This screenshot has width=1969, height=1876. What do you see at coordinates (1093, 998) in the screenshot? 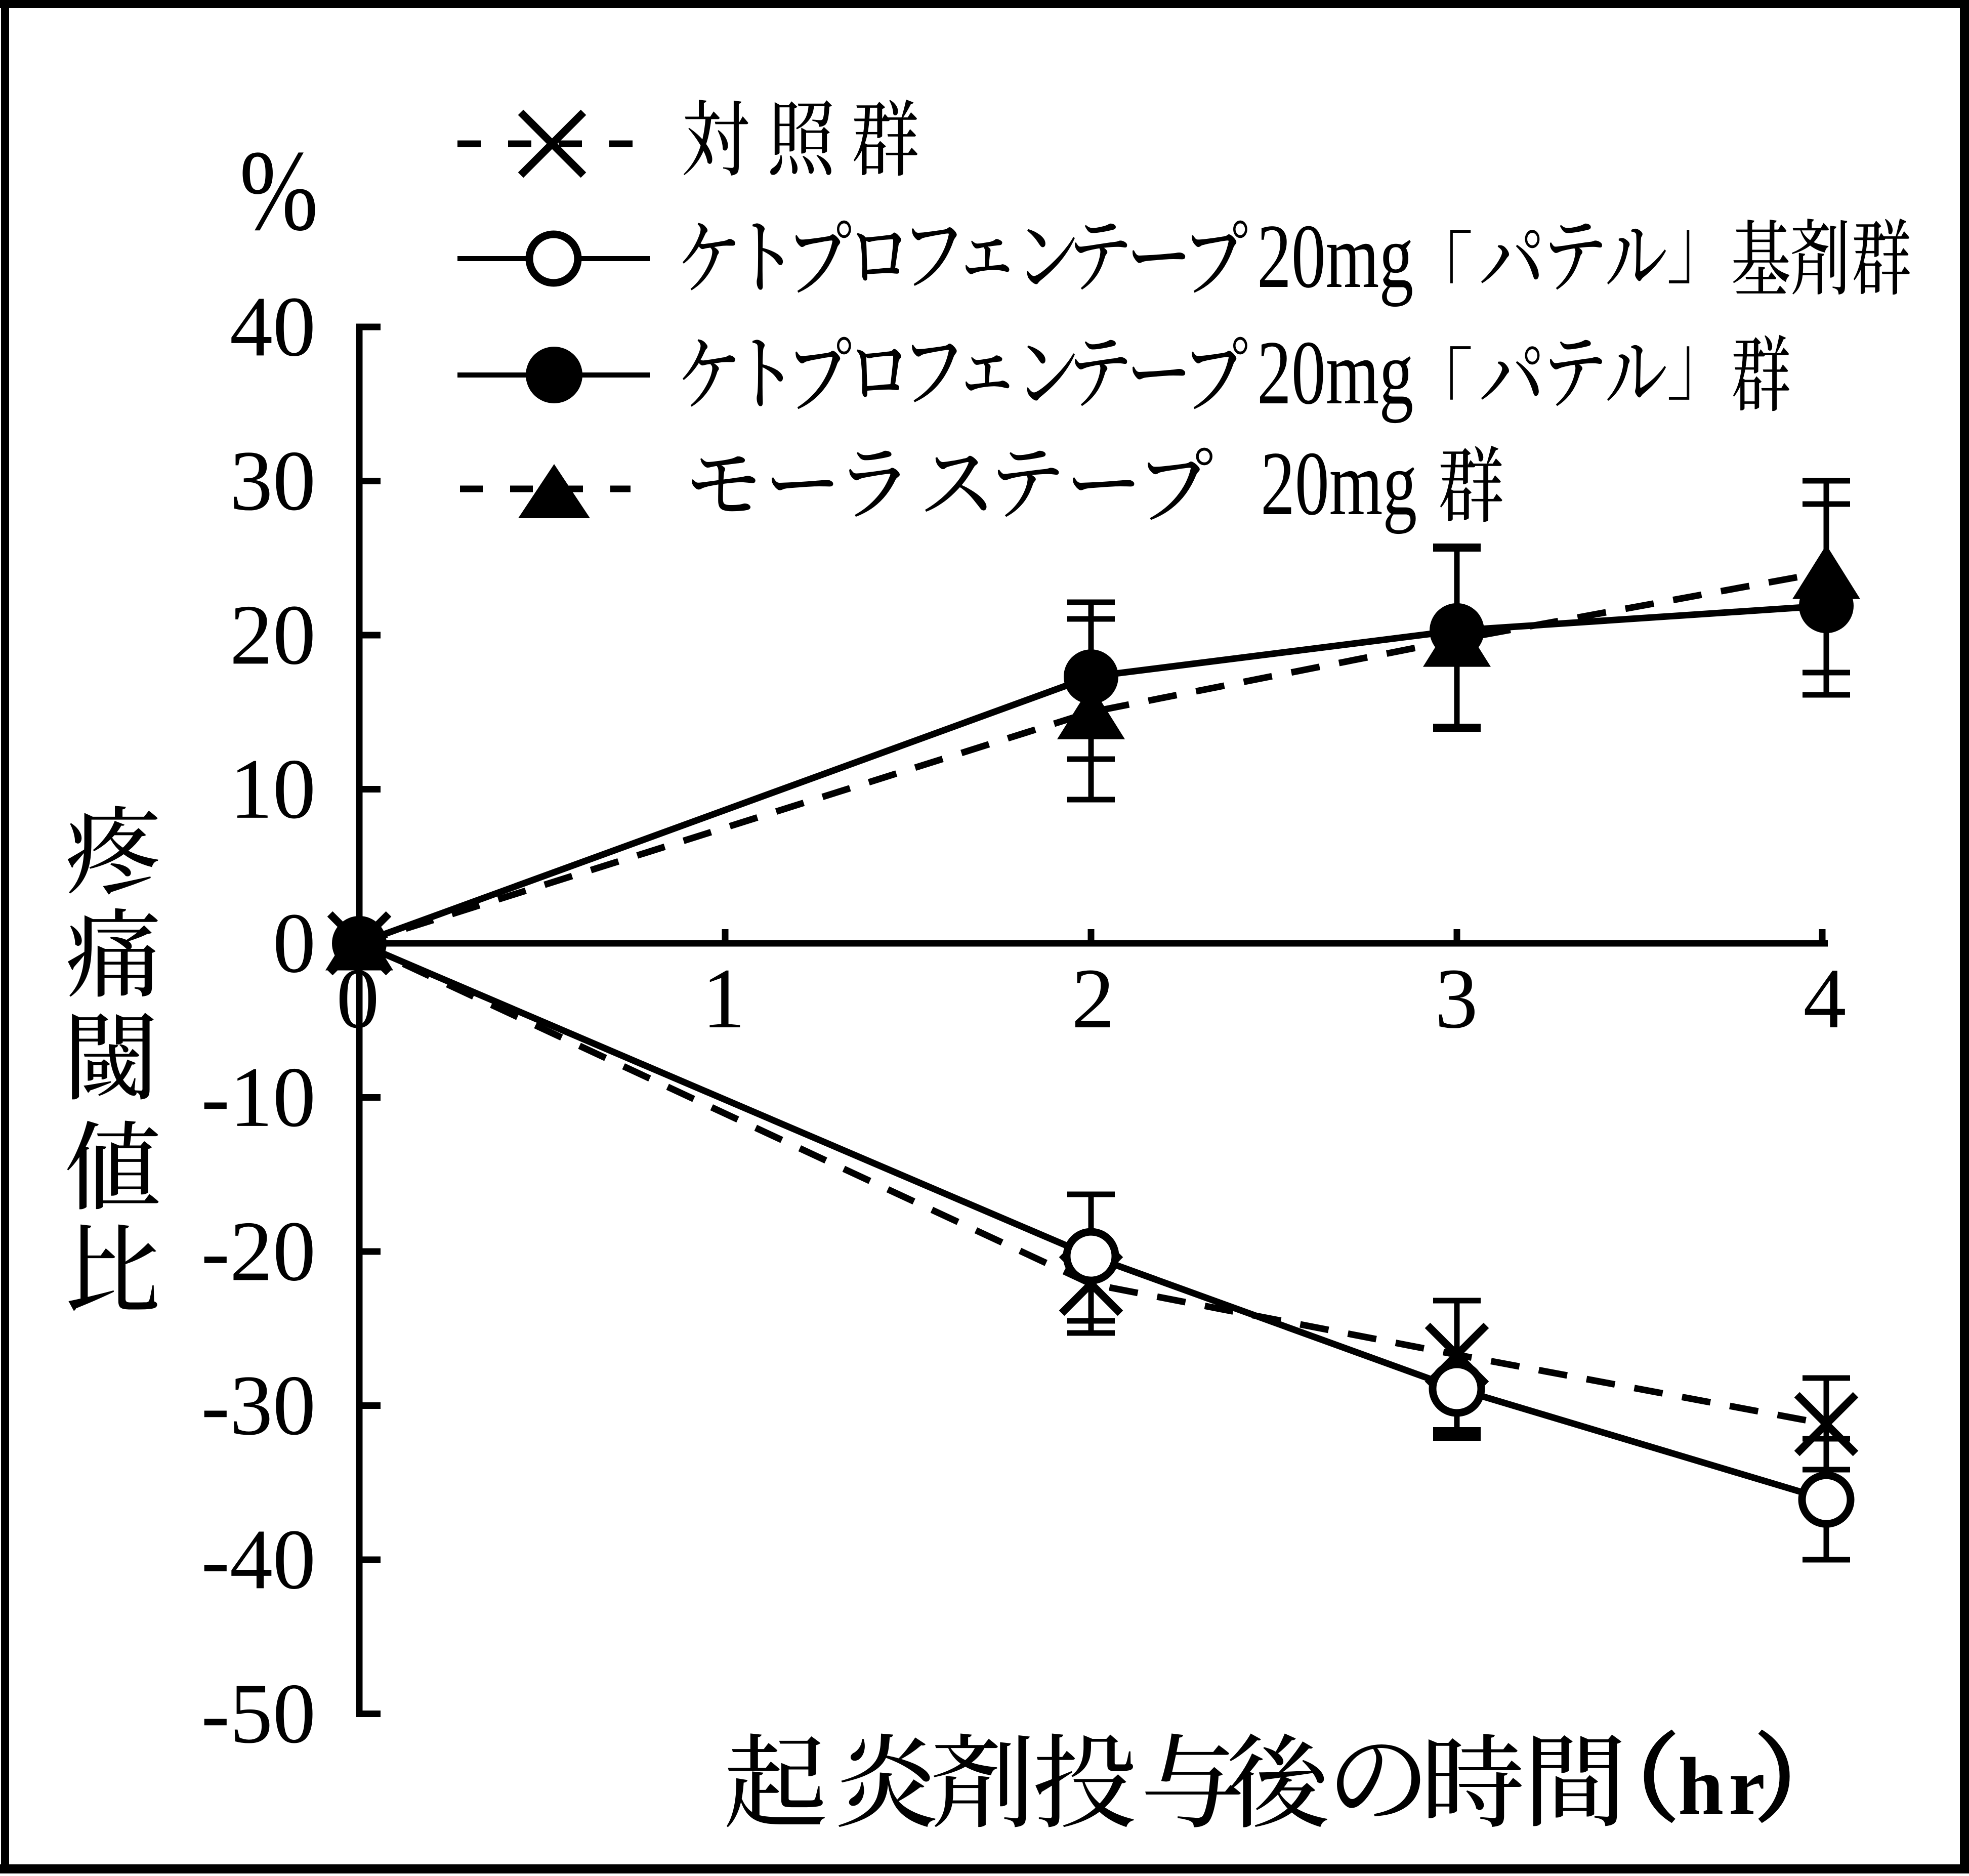
I see `svg-text: 2` at bounding box center [1093, 998].